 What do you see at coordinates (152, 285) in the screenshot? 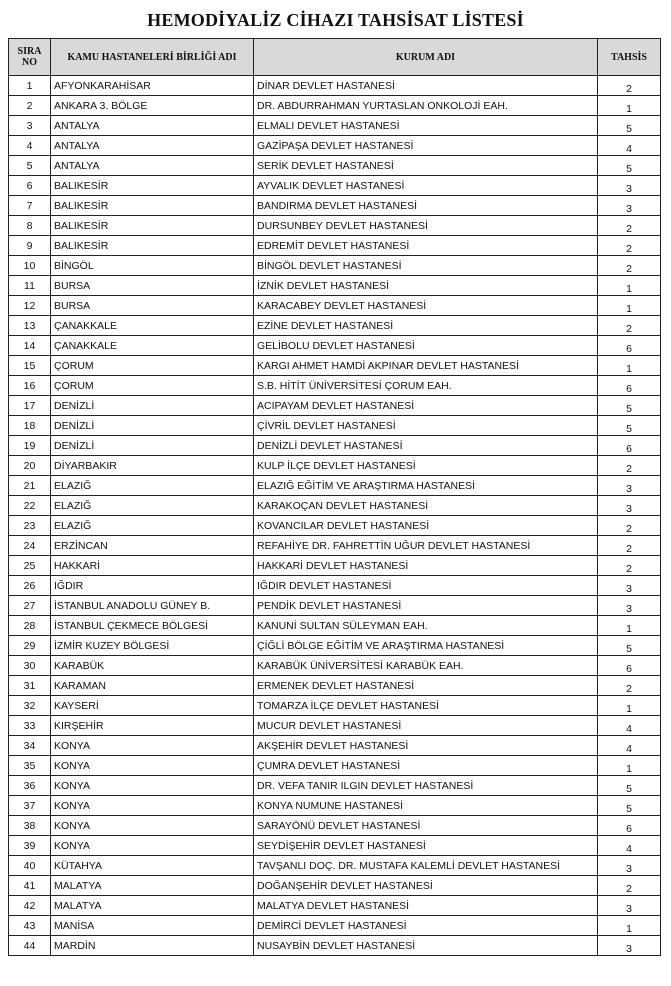
I see `birlik-name: BURSA` at bounding box center [152, 285].